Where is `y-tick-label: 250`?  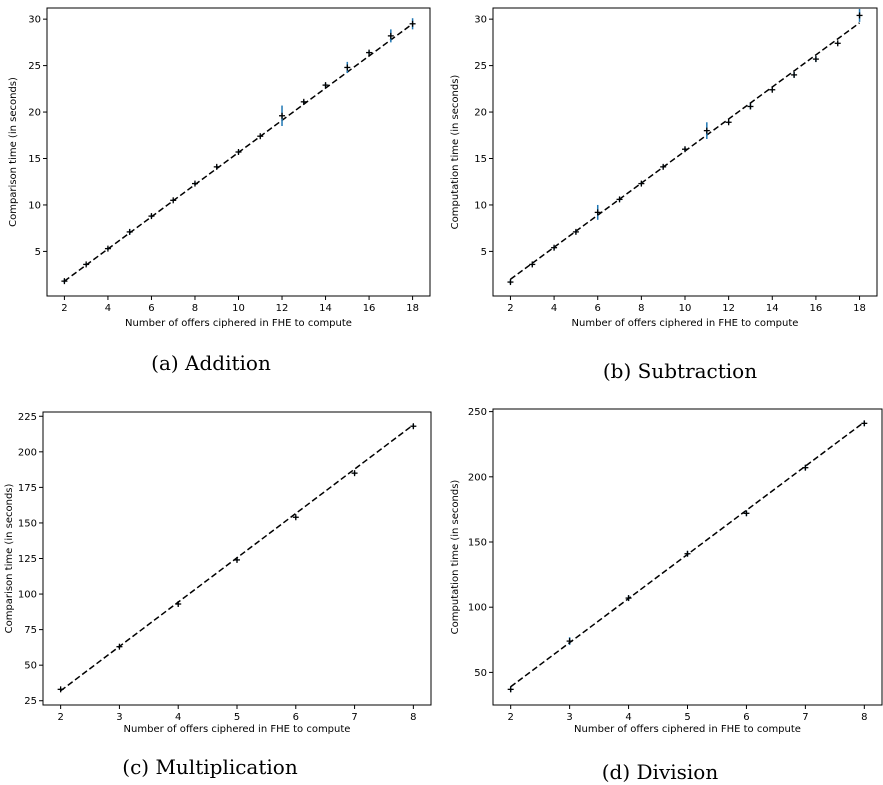
y-tick-label: 250 is located at coordinates (477, 412).